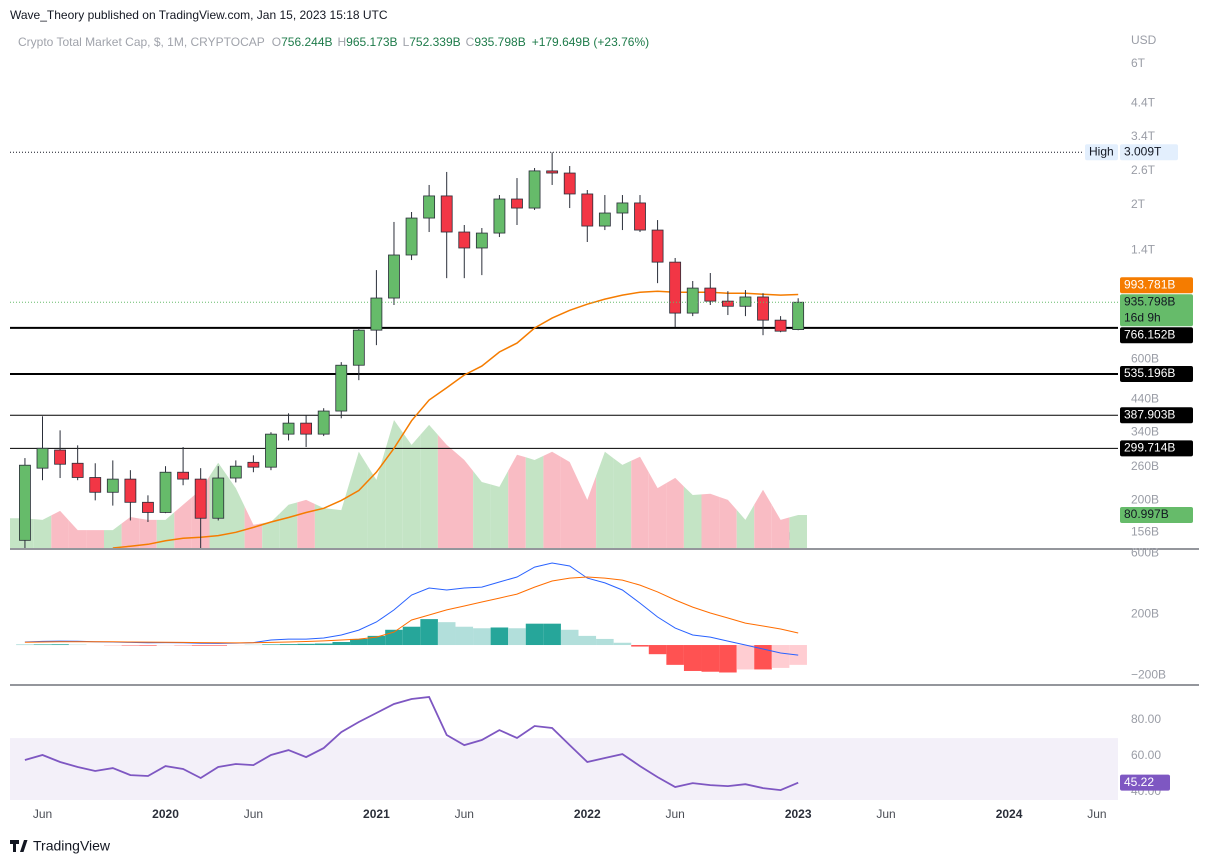 The image size is (1209, 863). I want to click on x-tick-label: 2024, so click(1009, 814).